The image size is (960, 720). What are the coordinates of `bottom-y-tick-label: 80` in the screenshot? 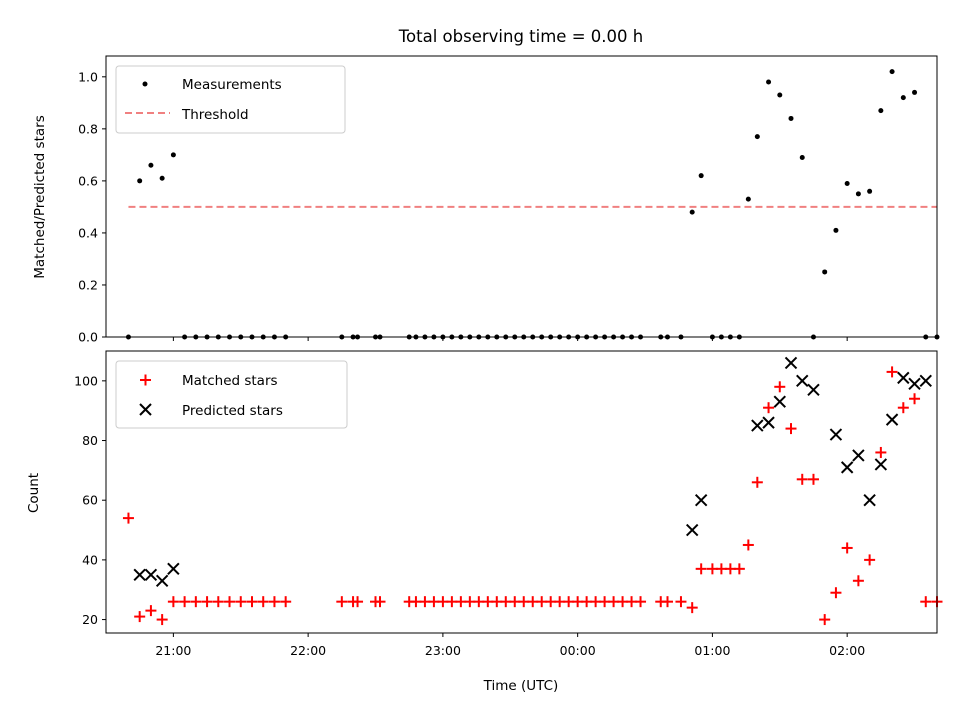 It's located at (90, 440).